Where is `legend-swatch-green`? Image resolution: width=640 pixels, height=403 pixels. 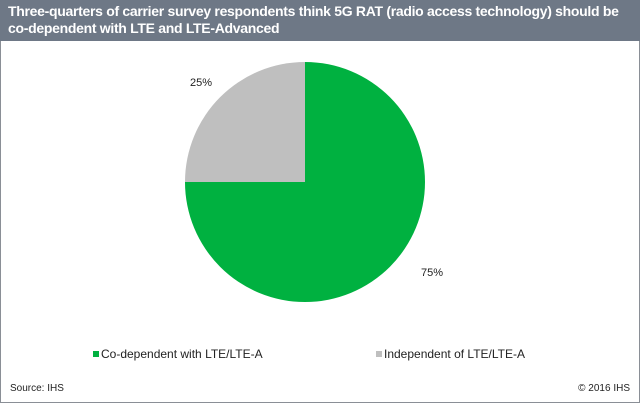
legend-swatch-green is located at coordinates (96, 354).